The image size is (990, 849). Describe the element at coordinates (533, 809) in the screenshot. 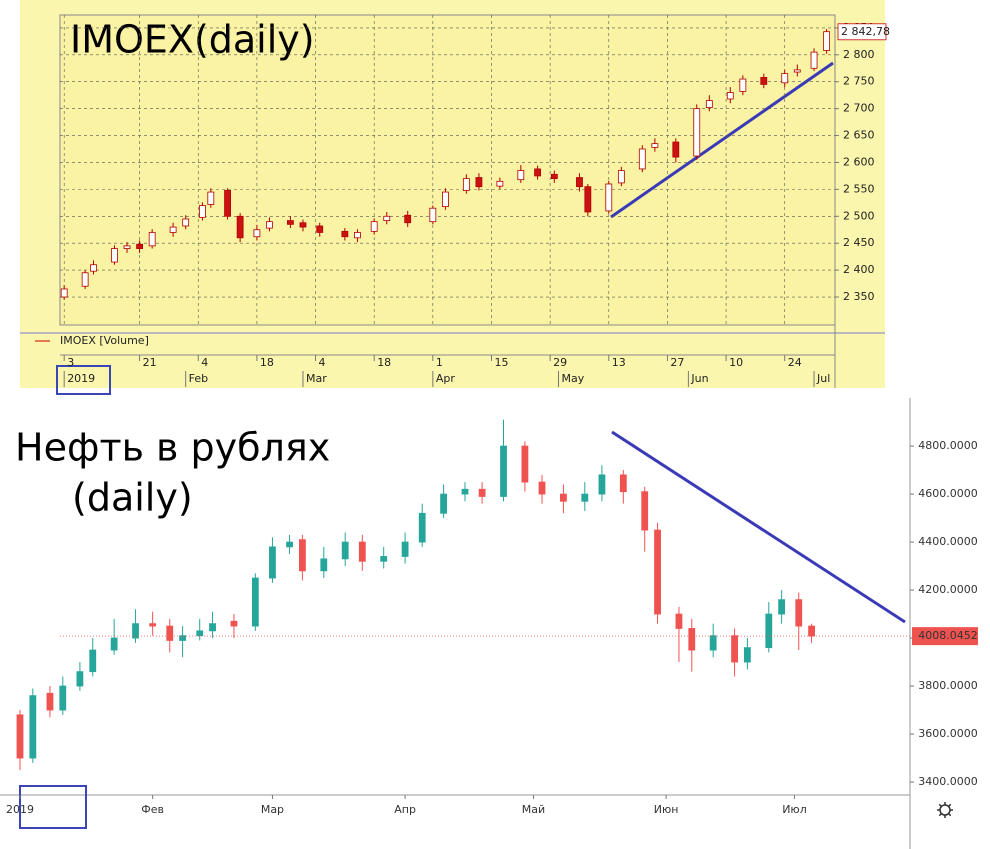

I see `x-tick-label: Май` at that location.